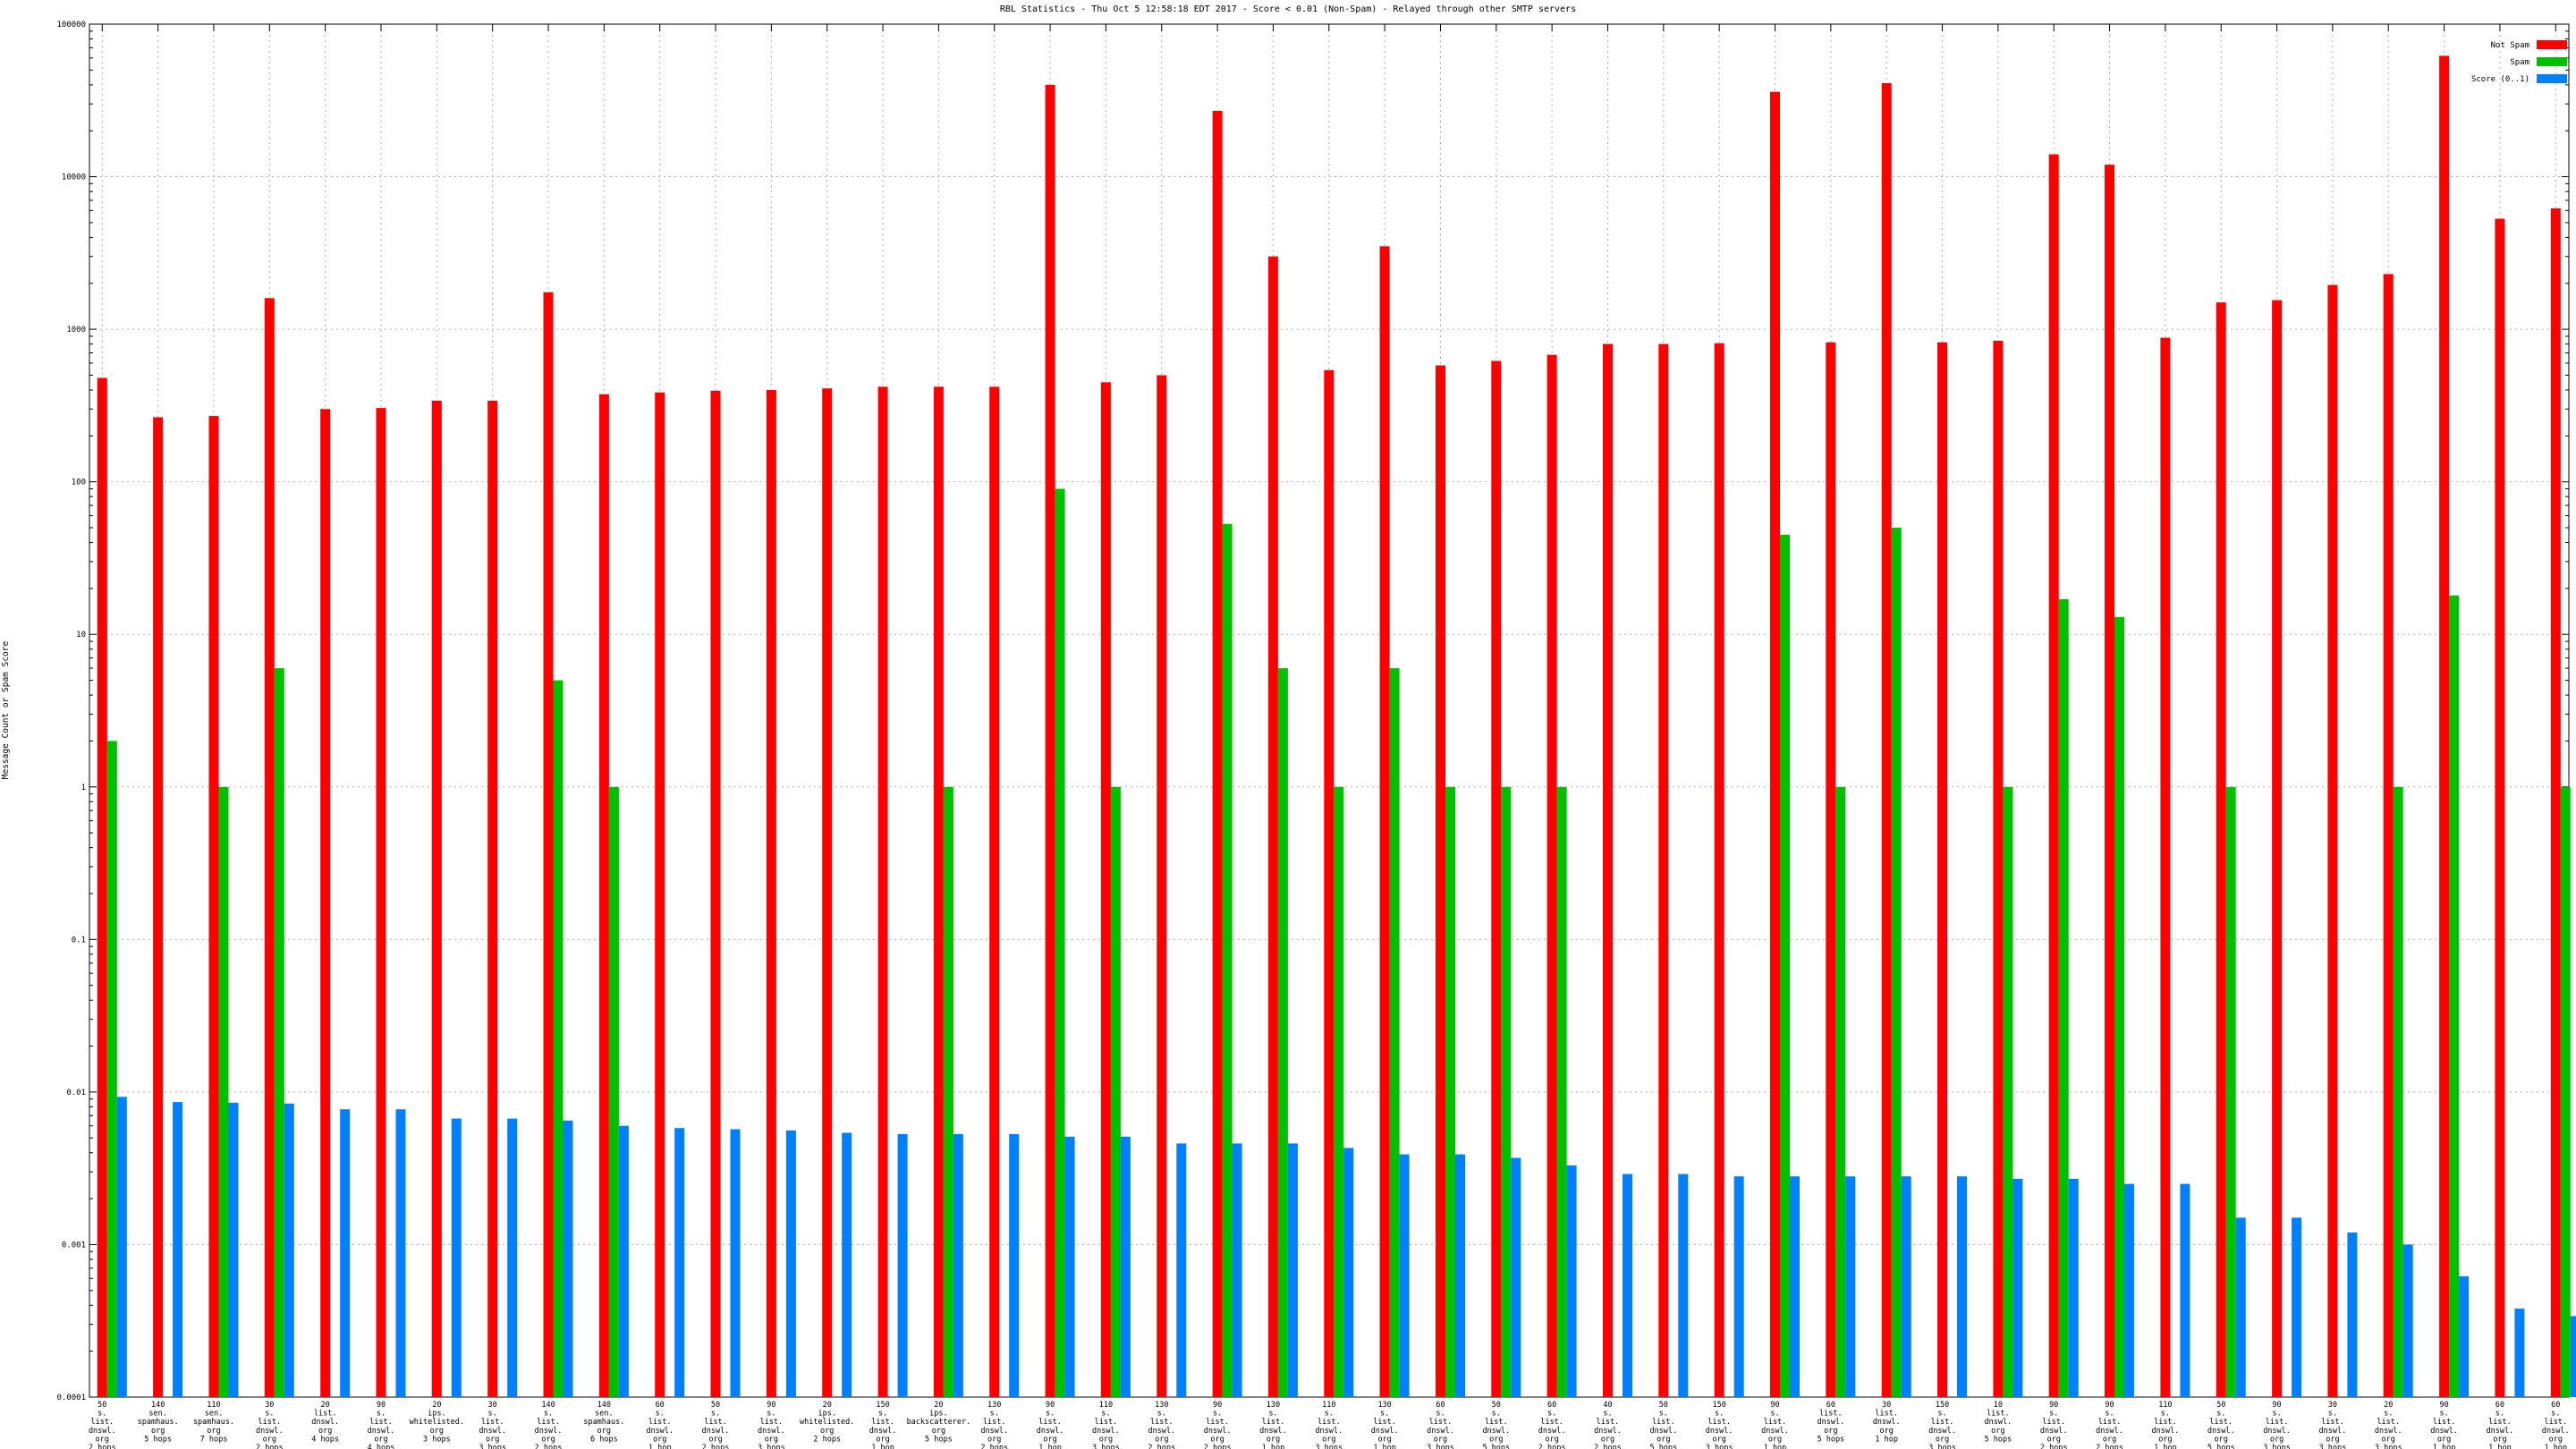 The height and width of the screenshot is (1449, 2576). I want to click on x-category-label: 30 list. dnswl. org 1 hop, so click(1887, 1422).